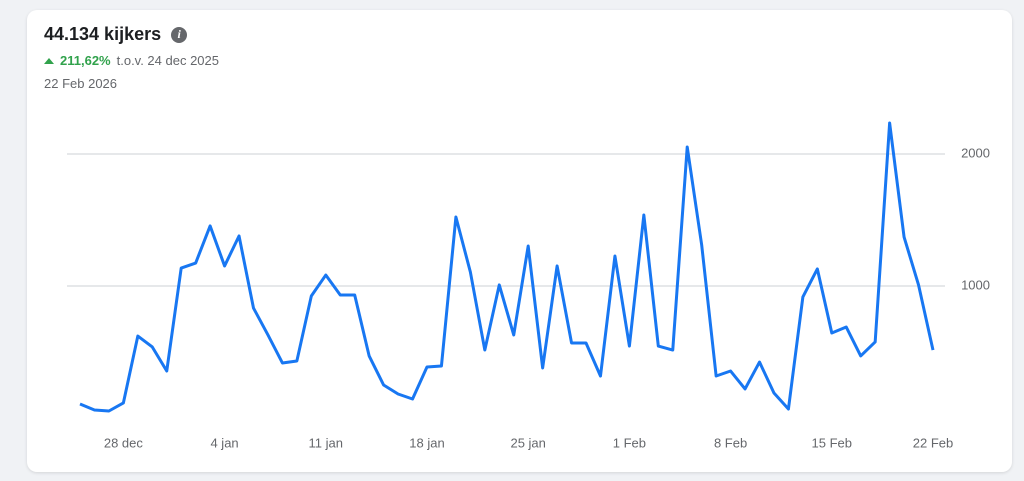 Image resolution: width=1024 pixels, height=481 pixels. I want to click on up-arrow, so click(49, 60).